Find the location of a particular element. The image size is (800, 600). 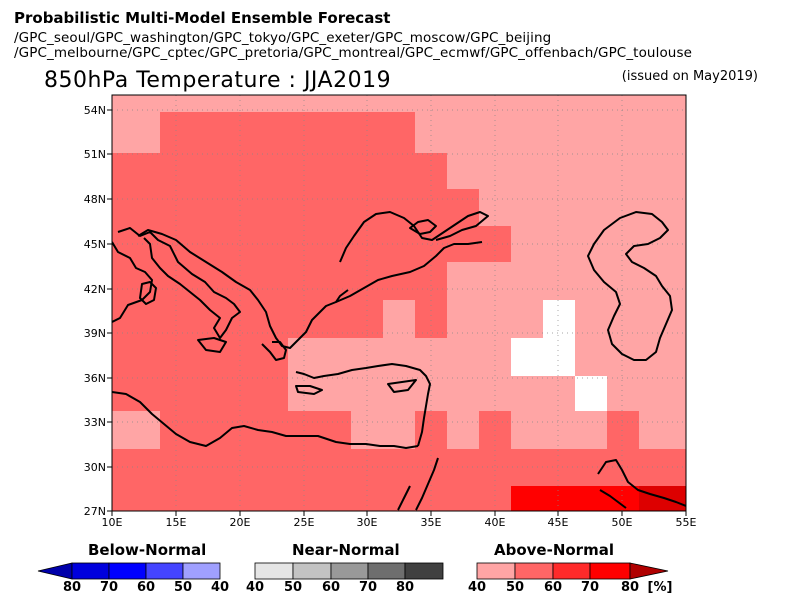

lon-label: 20E is located at coordinates (240, 522).